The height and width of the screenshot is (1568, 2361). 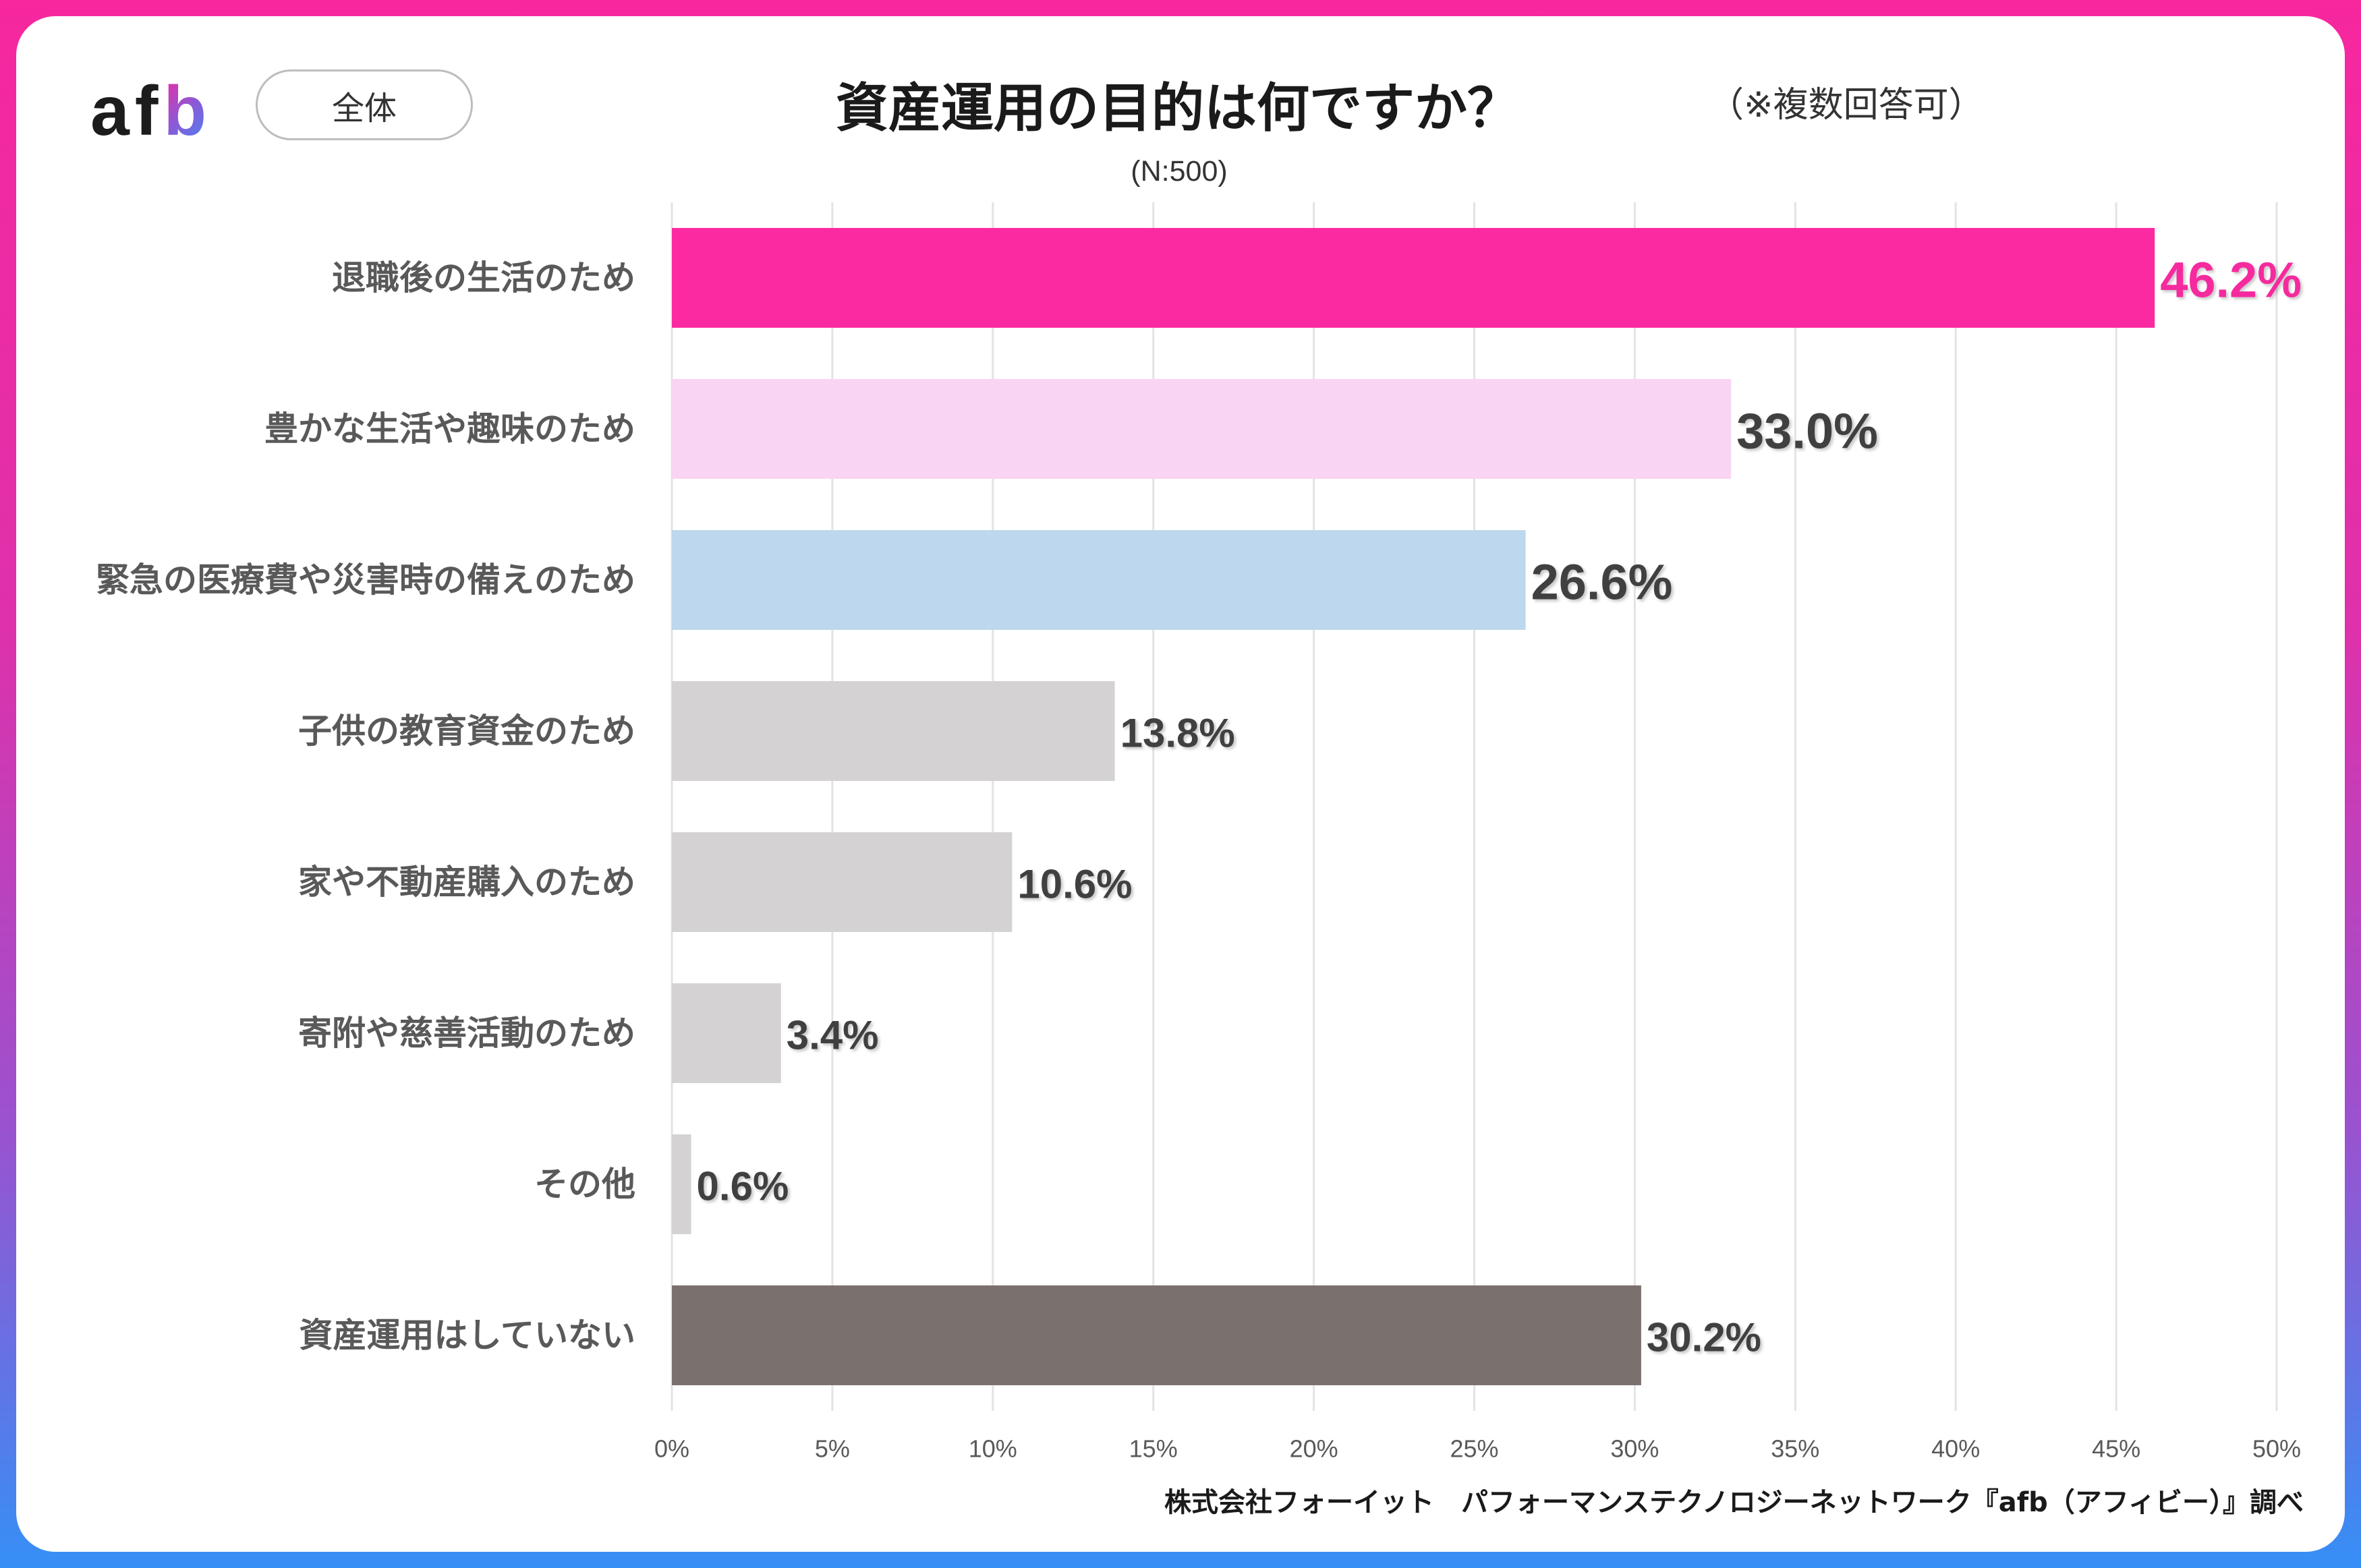 I want to click on category-label: 寄附や慈善活動のため, so click(x=467, y=1033).